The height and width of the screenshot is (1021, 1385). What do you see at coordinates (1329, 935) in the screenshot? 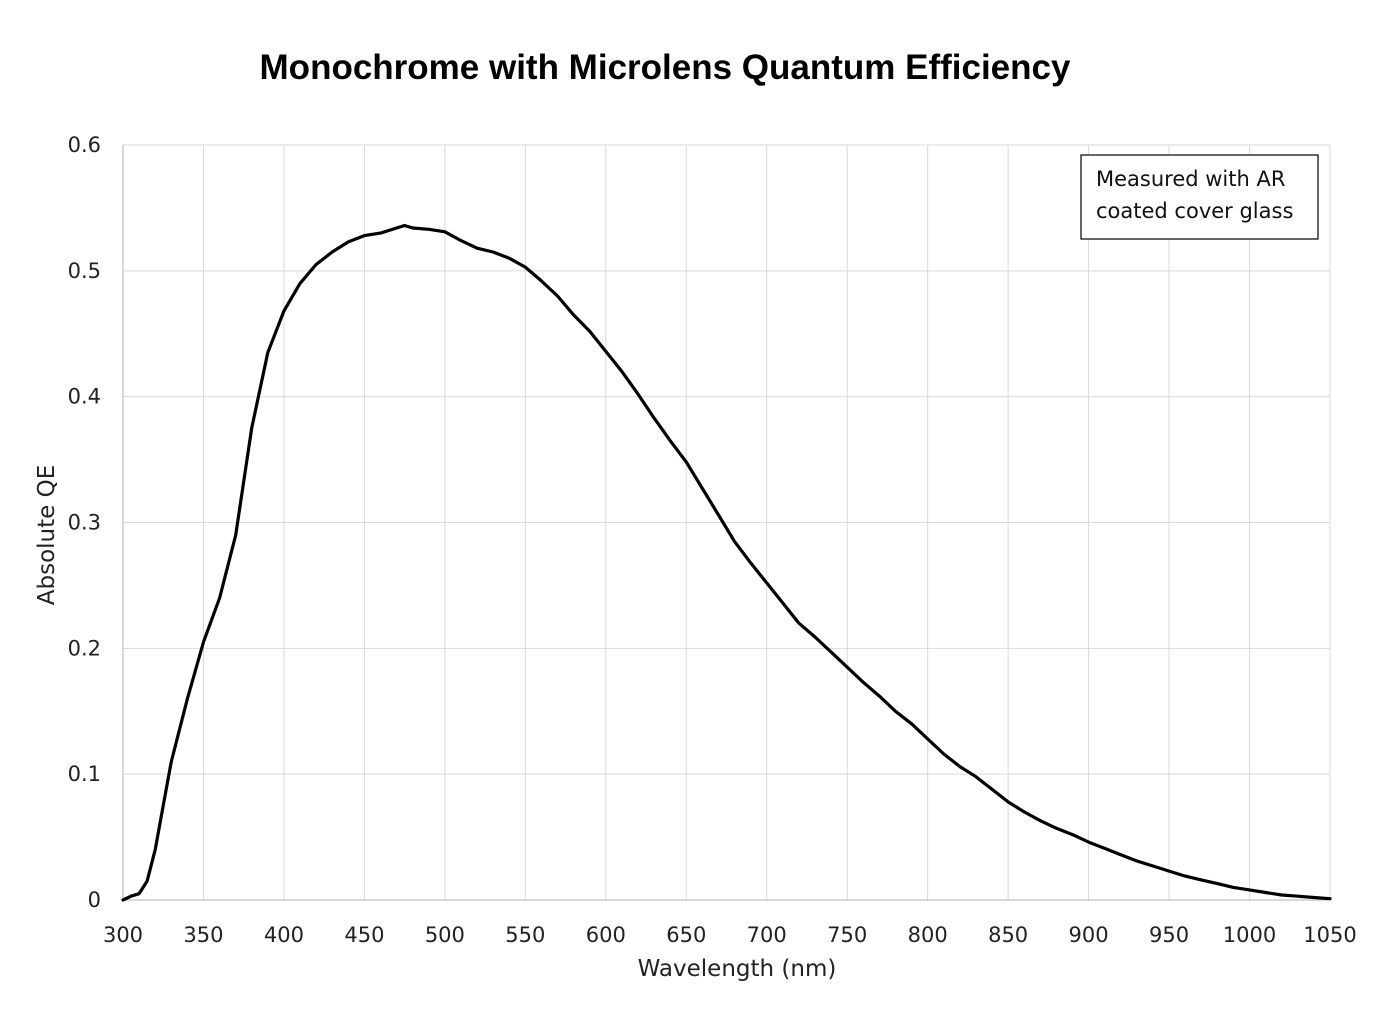
I see `x-tick-label: 1050` at bounding box center [1329, 935].